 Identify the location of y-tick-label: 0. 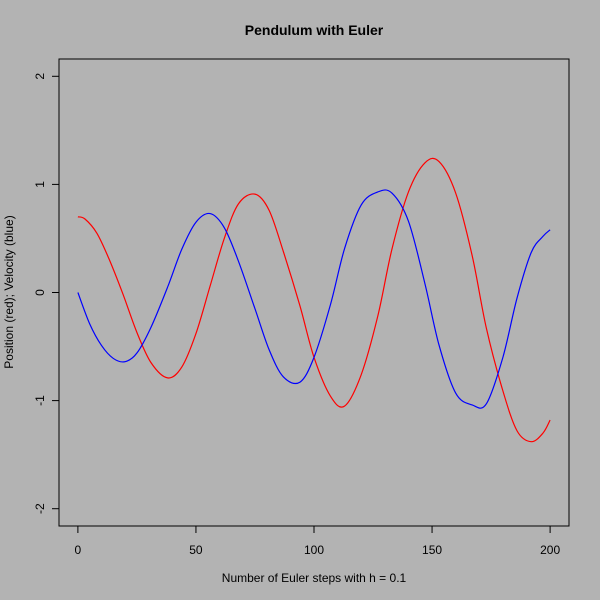
(40, 292).